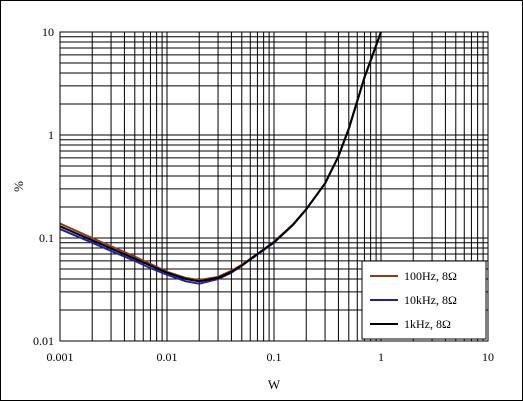  Describe the element at coordinates (274, 357) in the screenshot. I see `x-tick-label: 0.1` at that location.